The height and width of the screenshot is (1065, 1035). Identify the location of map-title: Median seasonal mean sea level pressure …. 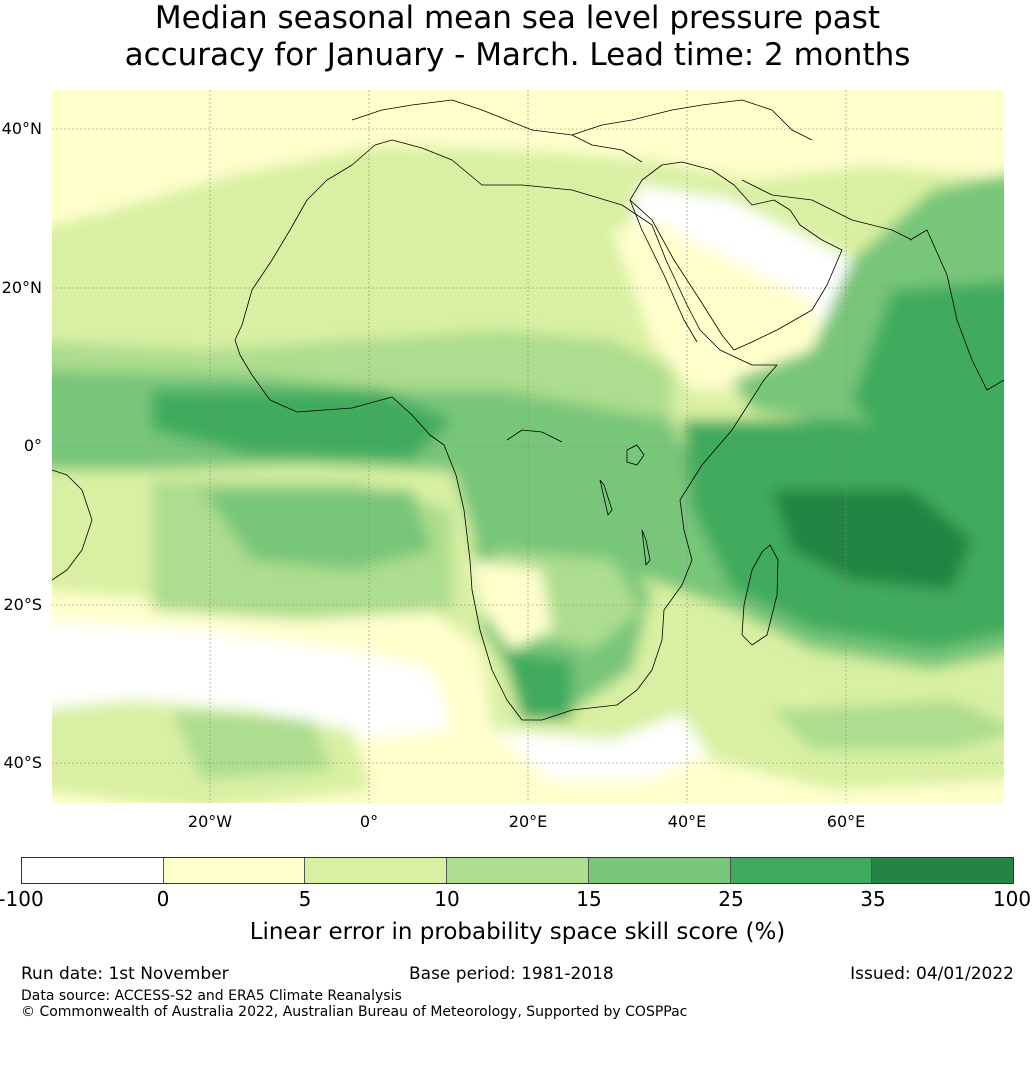
(517, 37).